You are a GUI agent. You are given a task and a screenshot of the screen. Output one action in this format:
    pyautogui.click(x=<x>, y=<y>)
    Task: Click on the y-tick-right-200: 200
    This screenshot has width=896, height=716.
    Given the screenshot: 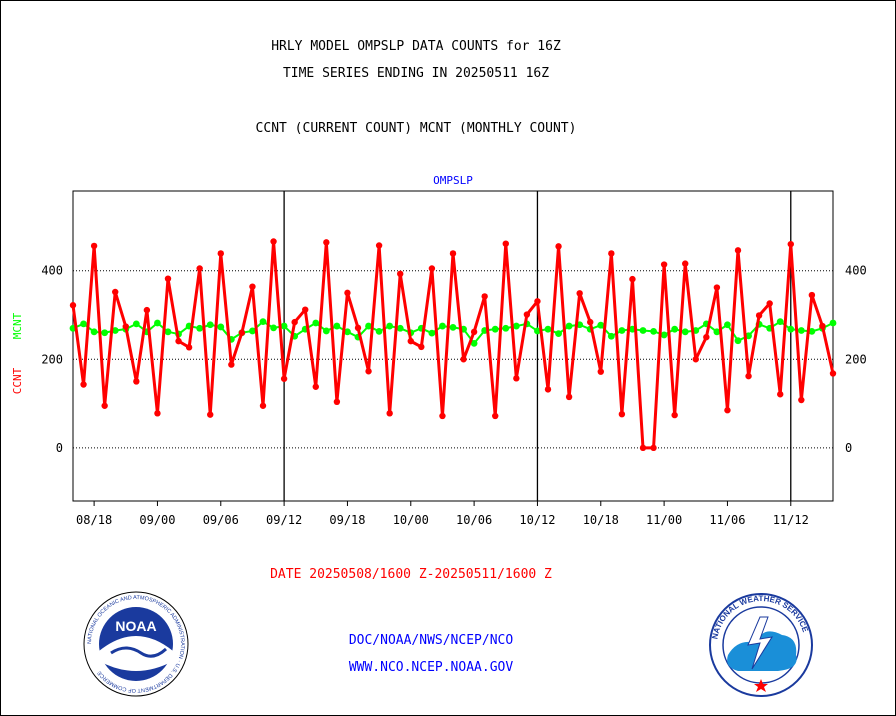 What is the action you would take?
    pyautogui.click(x=856, y=359)
    